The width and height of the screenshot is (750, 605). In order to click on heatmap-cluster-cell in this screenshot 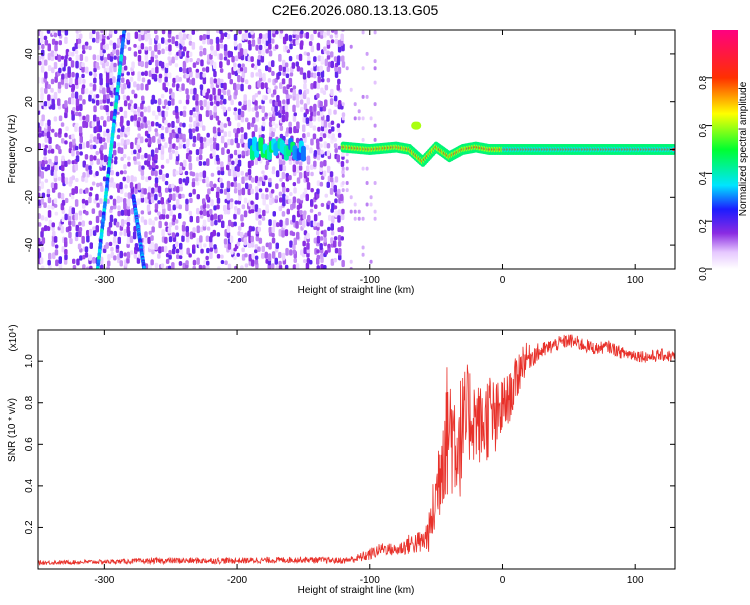, I will do `click(303, 153)`.